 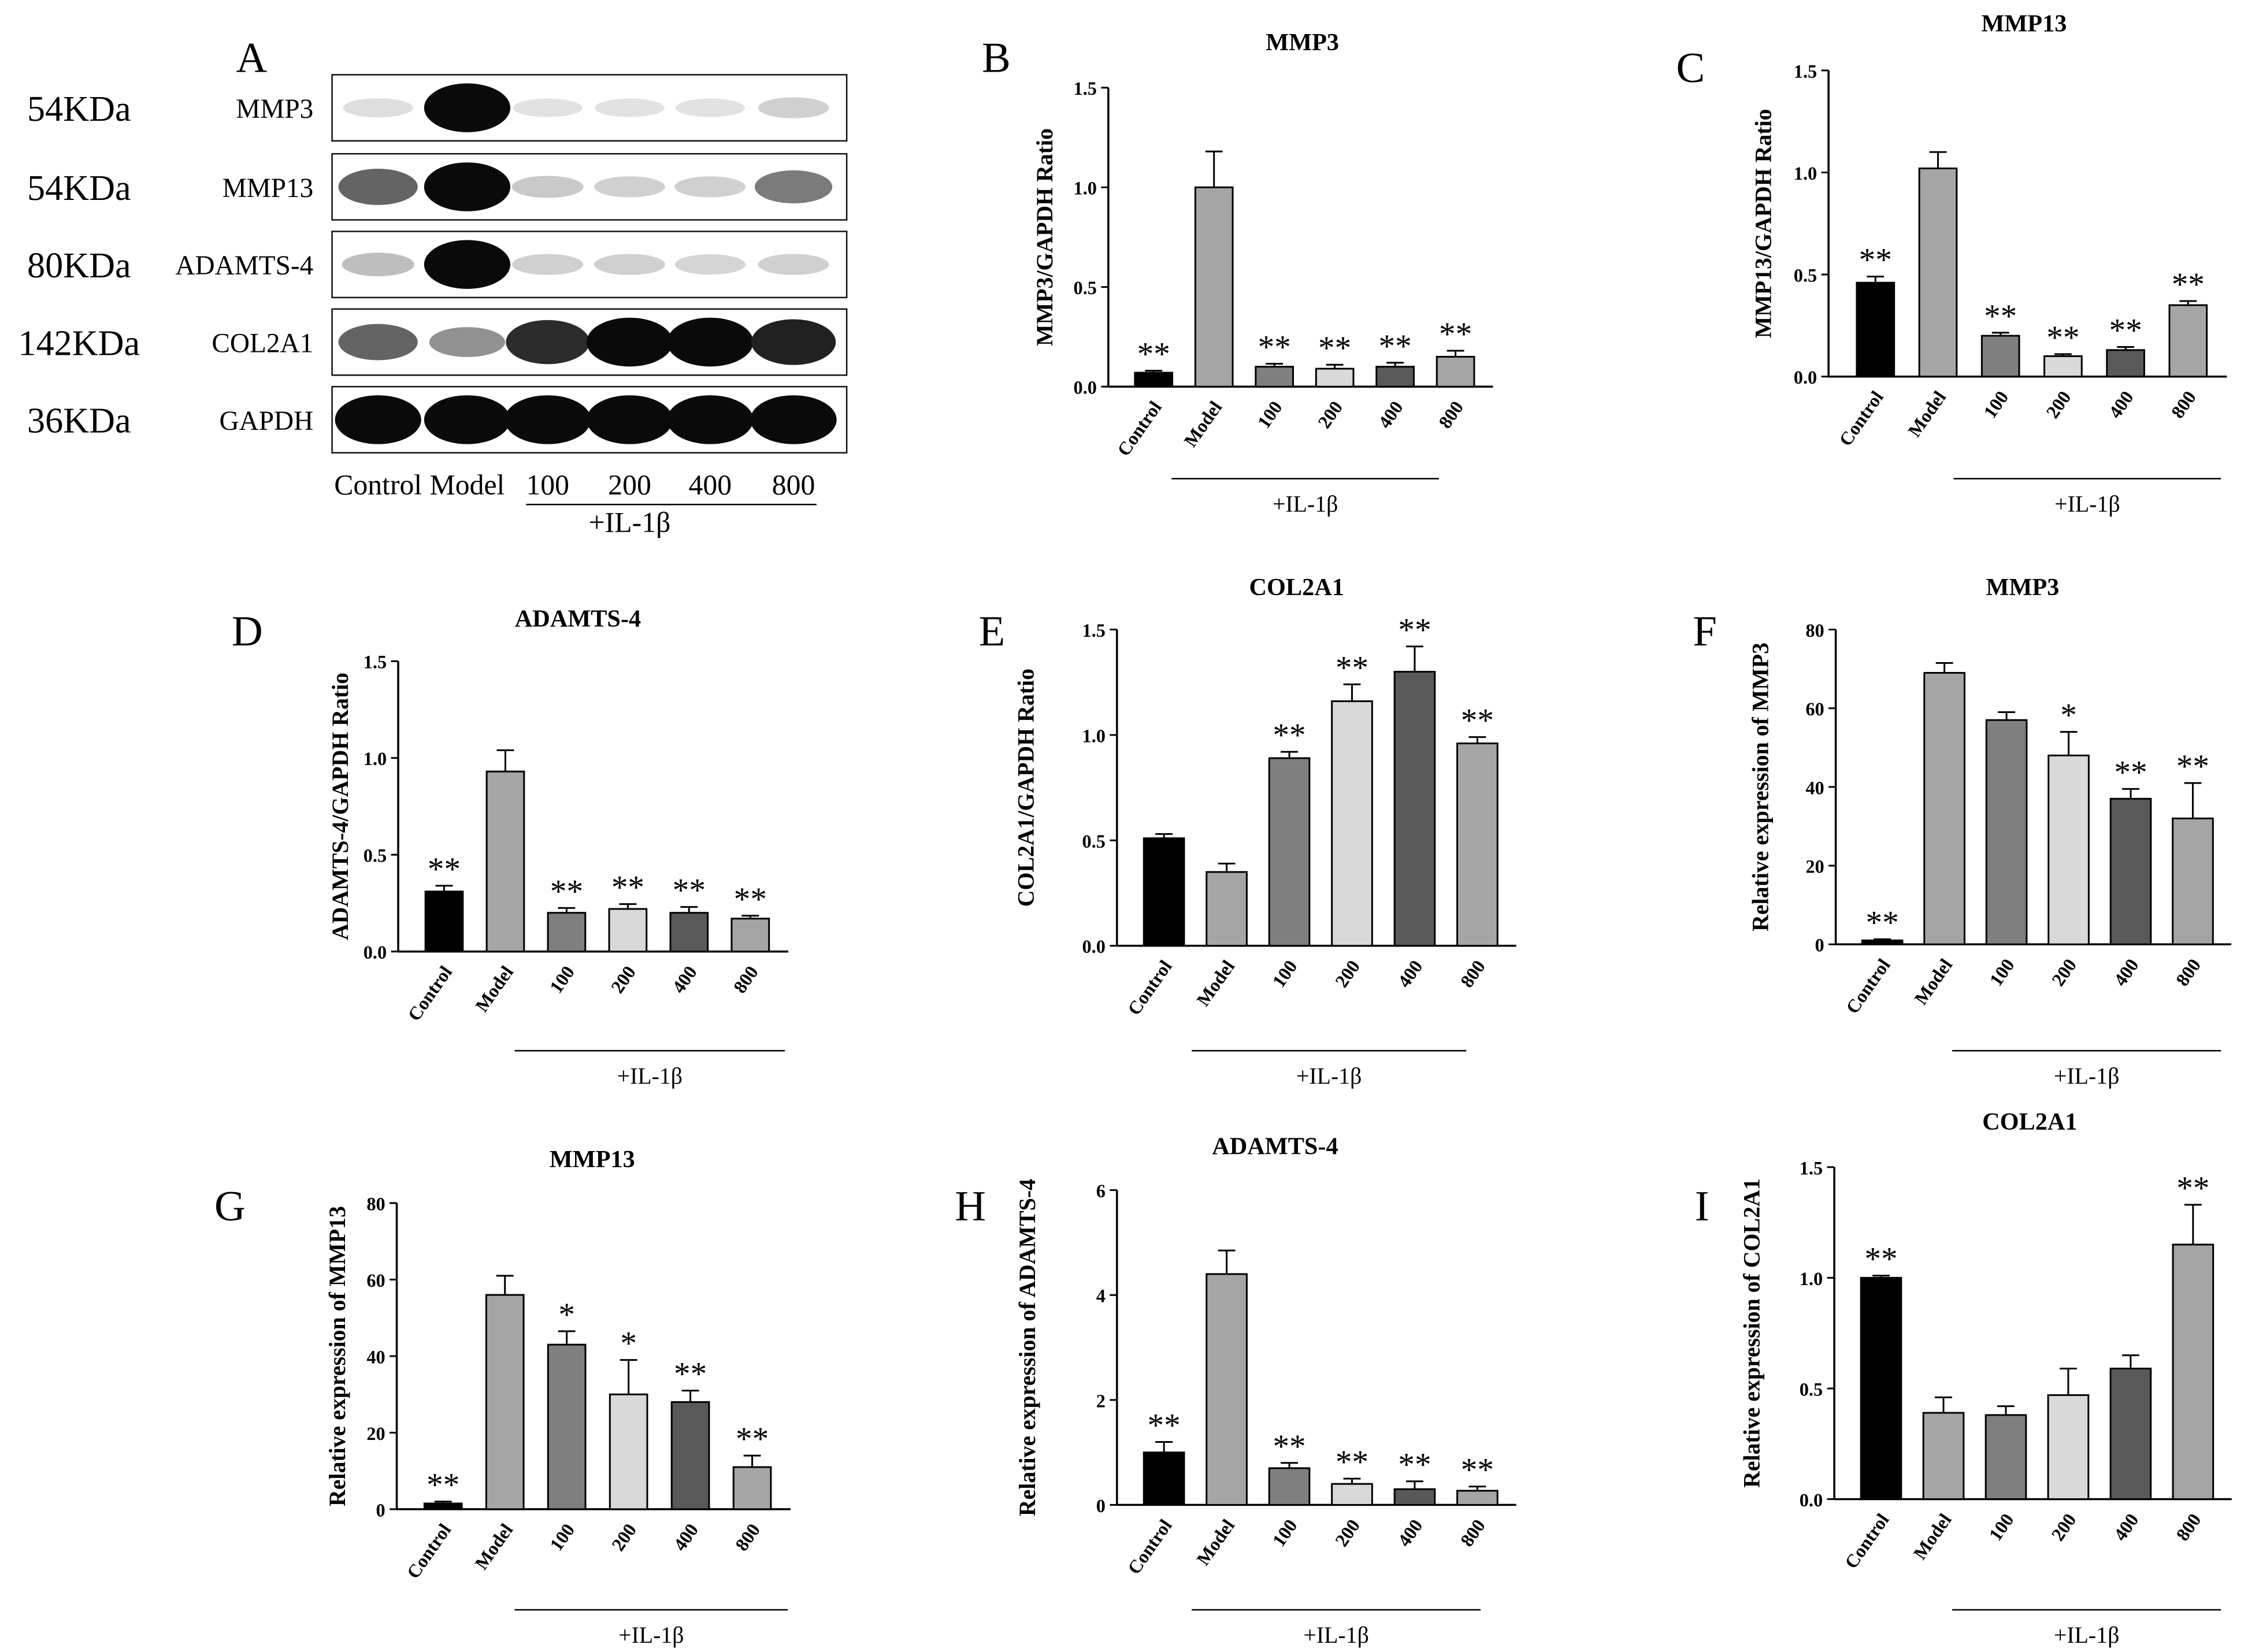 What do you see at coordinates (592, 1159) in the screenshot?
I see `chart-title: MMP13` at bounding box center [592, 1159].